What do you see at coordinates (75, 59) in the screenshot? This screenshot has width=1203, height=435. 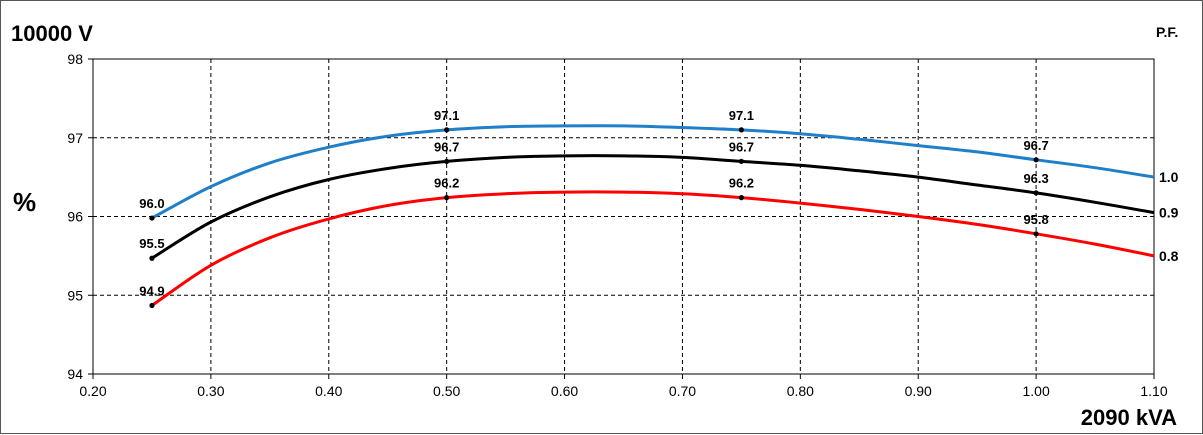 I see `y-tick-label: 98` at bounding box center [75, 59].